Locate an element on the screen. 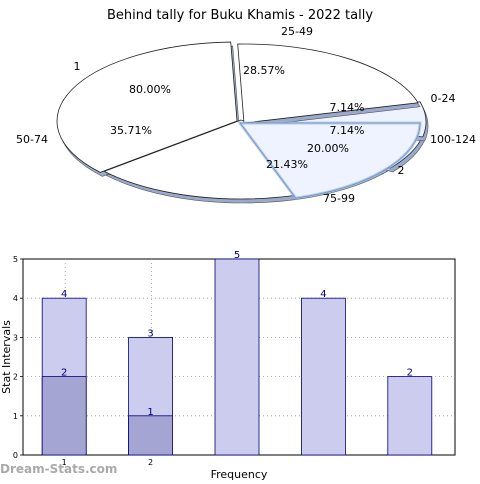 The width and height of the screenshot is (480, 484). pie-pct-label: 28.57% is located at coordinates (264, 70).